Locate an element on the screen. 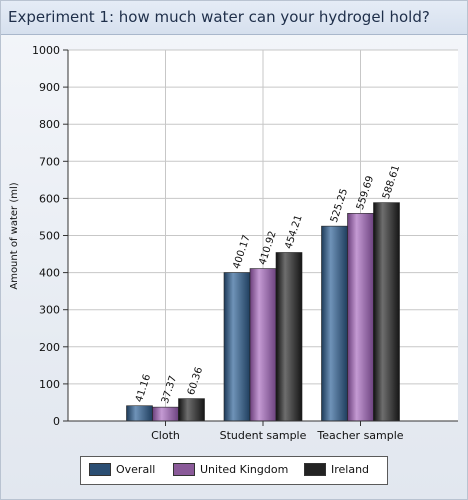 The height and width of the screenshot is (500, 468). y-tick-labels: 0 100 200 300 400 500 600 700 800 900 1000 is located at coordinates (46, 236).